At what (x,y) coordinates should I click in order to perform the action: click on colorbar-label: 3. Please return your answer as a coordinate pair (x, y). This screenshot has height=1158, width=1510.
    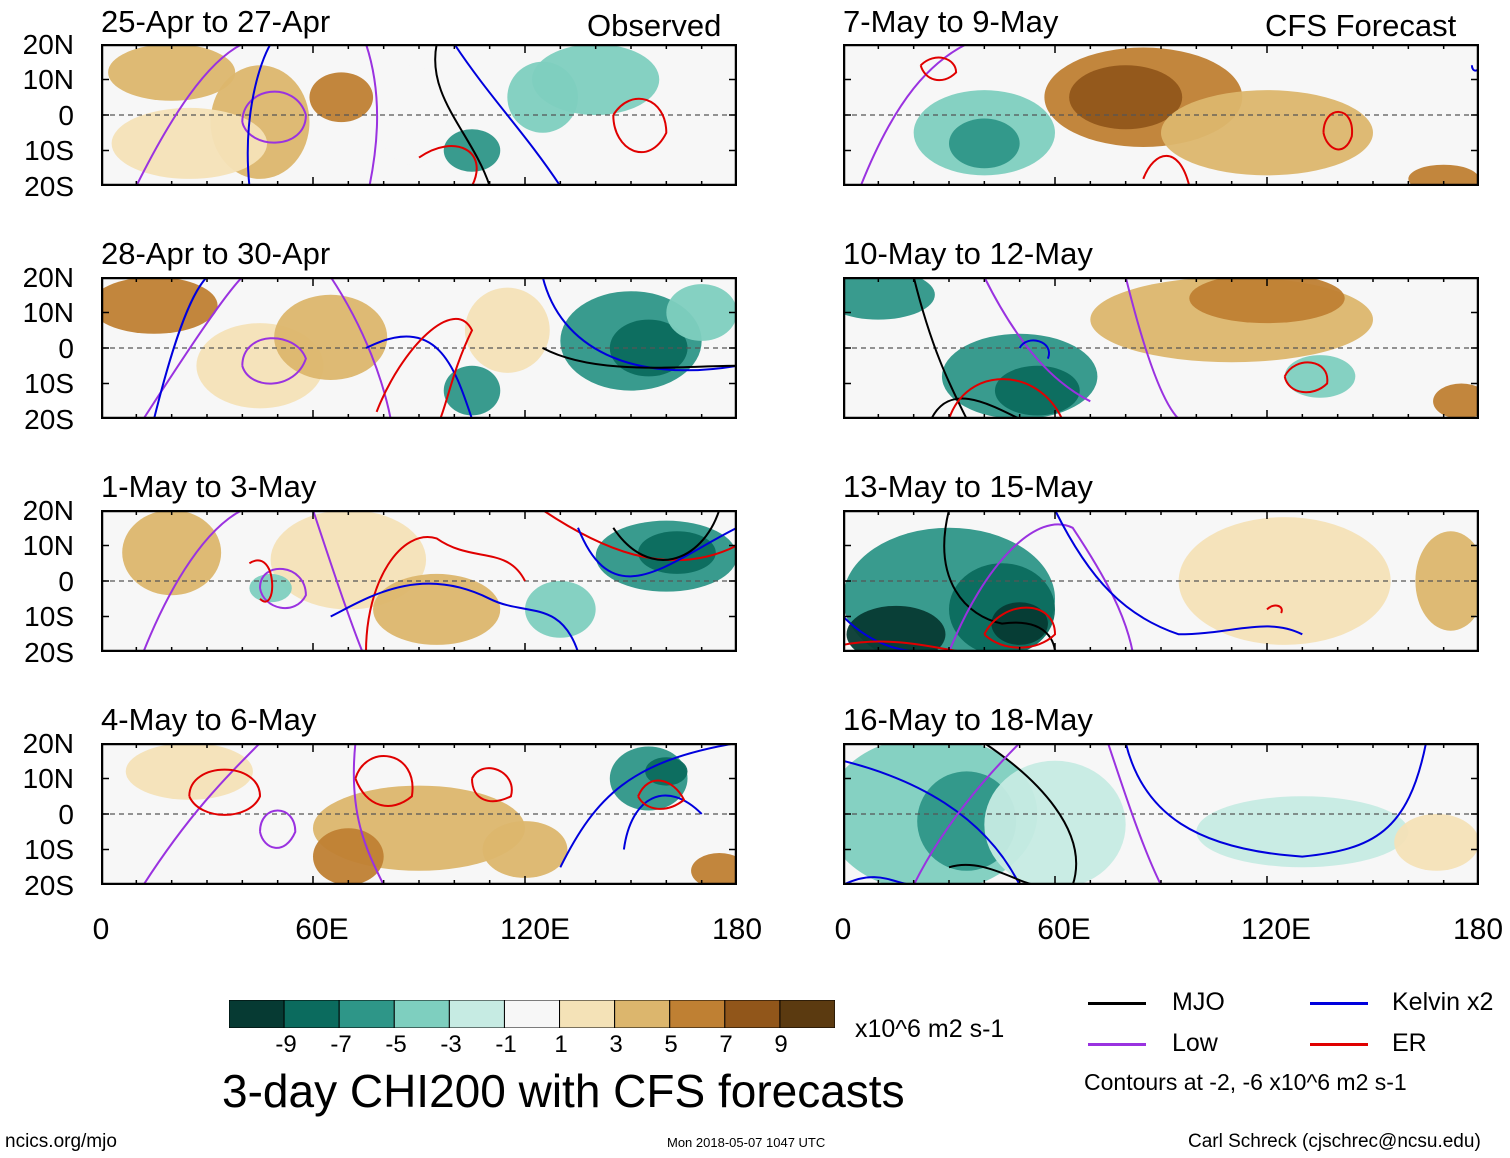
    Looking at the image, I should click on (616, 1044).